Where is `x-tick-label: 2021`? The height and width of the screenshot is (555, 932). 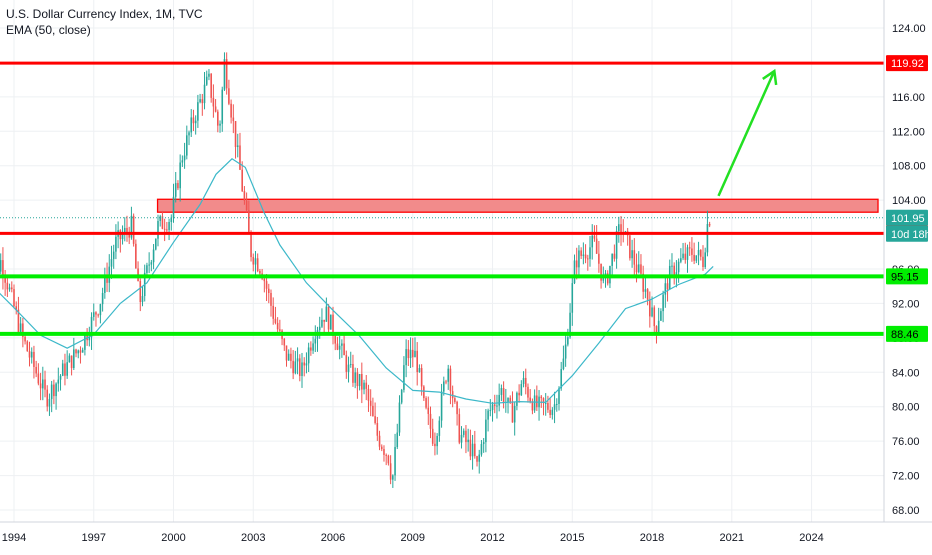 x-tick-label: 2021 is located at coordinates (732, 538).